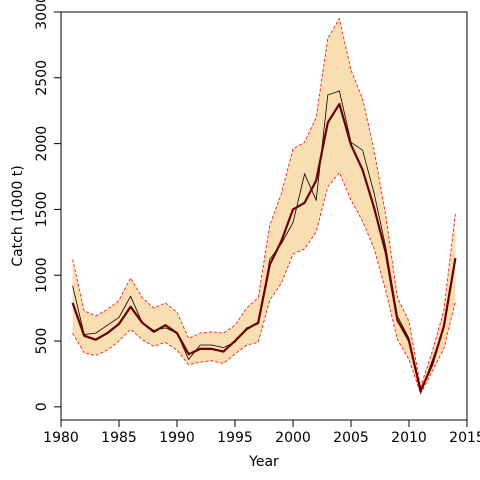  Describe the element at coordinates (351, 438) in the screenshot. I see `x-tick-label: 2005` at that location.